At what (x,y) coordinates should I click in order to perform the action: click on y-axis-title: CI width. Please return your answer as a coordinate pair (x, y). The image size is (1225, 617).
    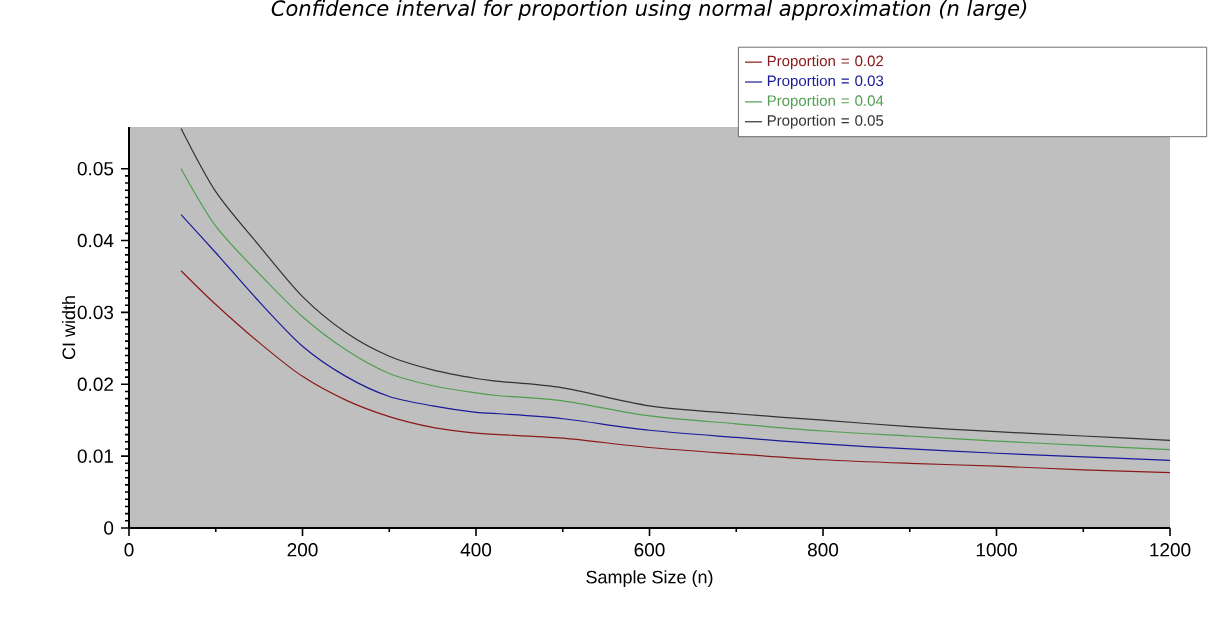
    Looking at the image, I should click on (69, 328).